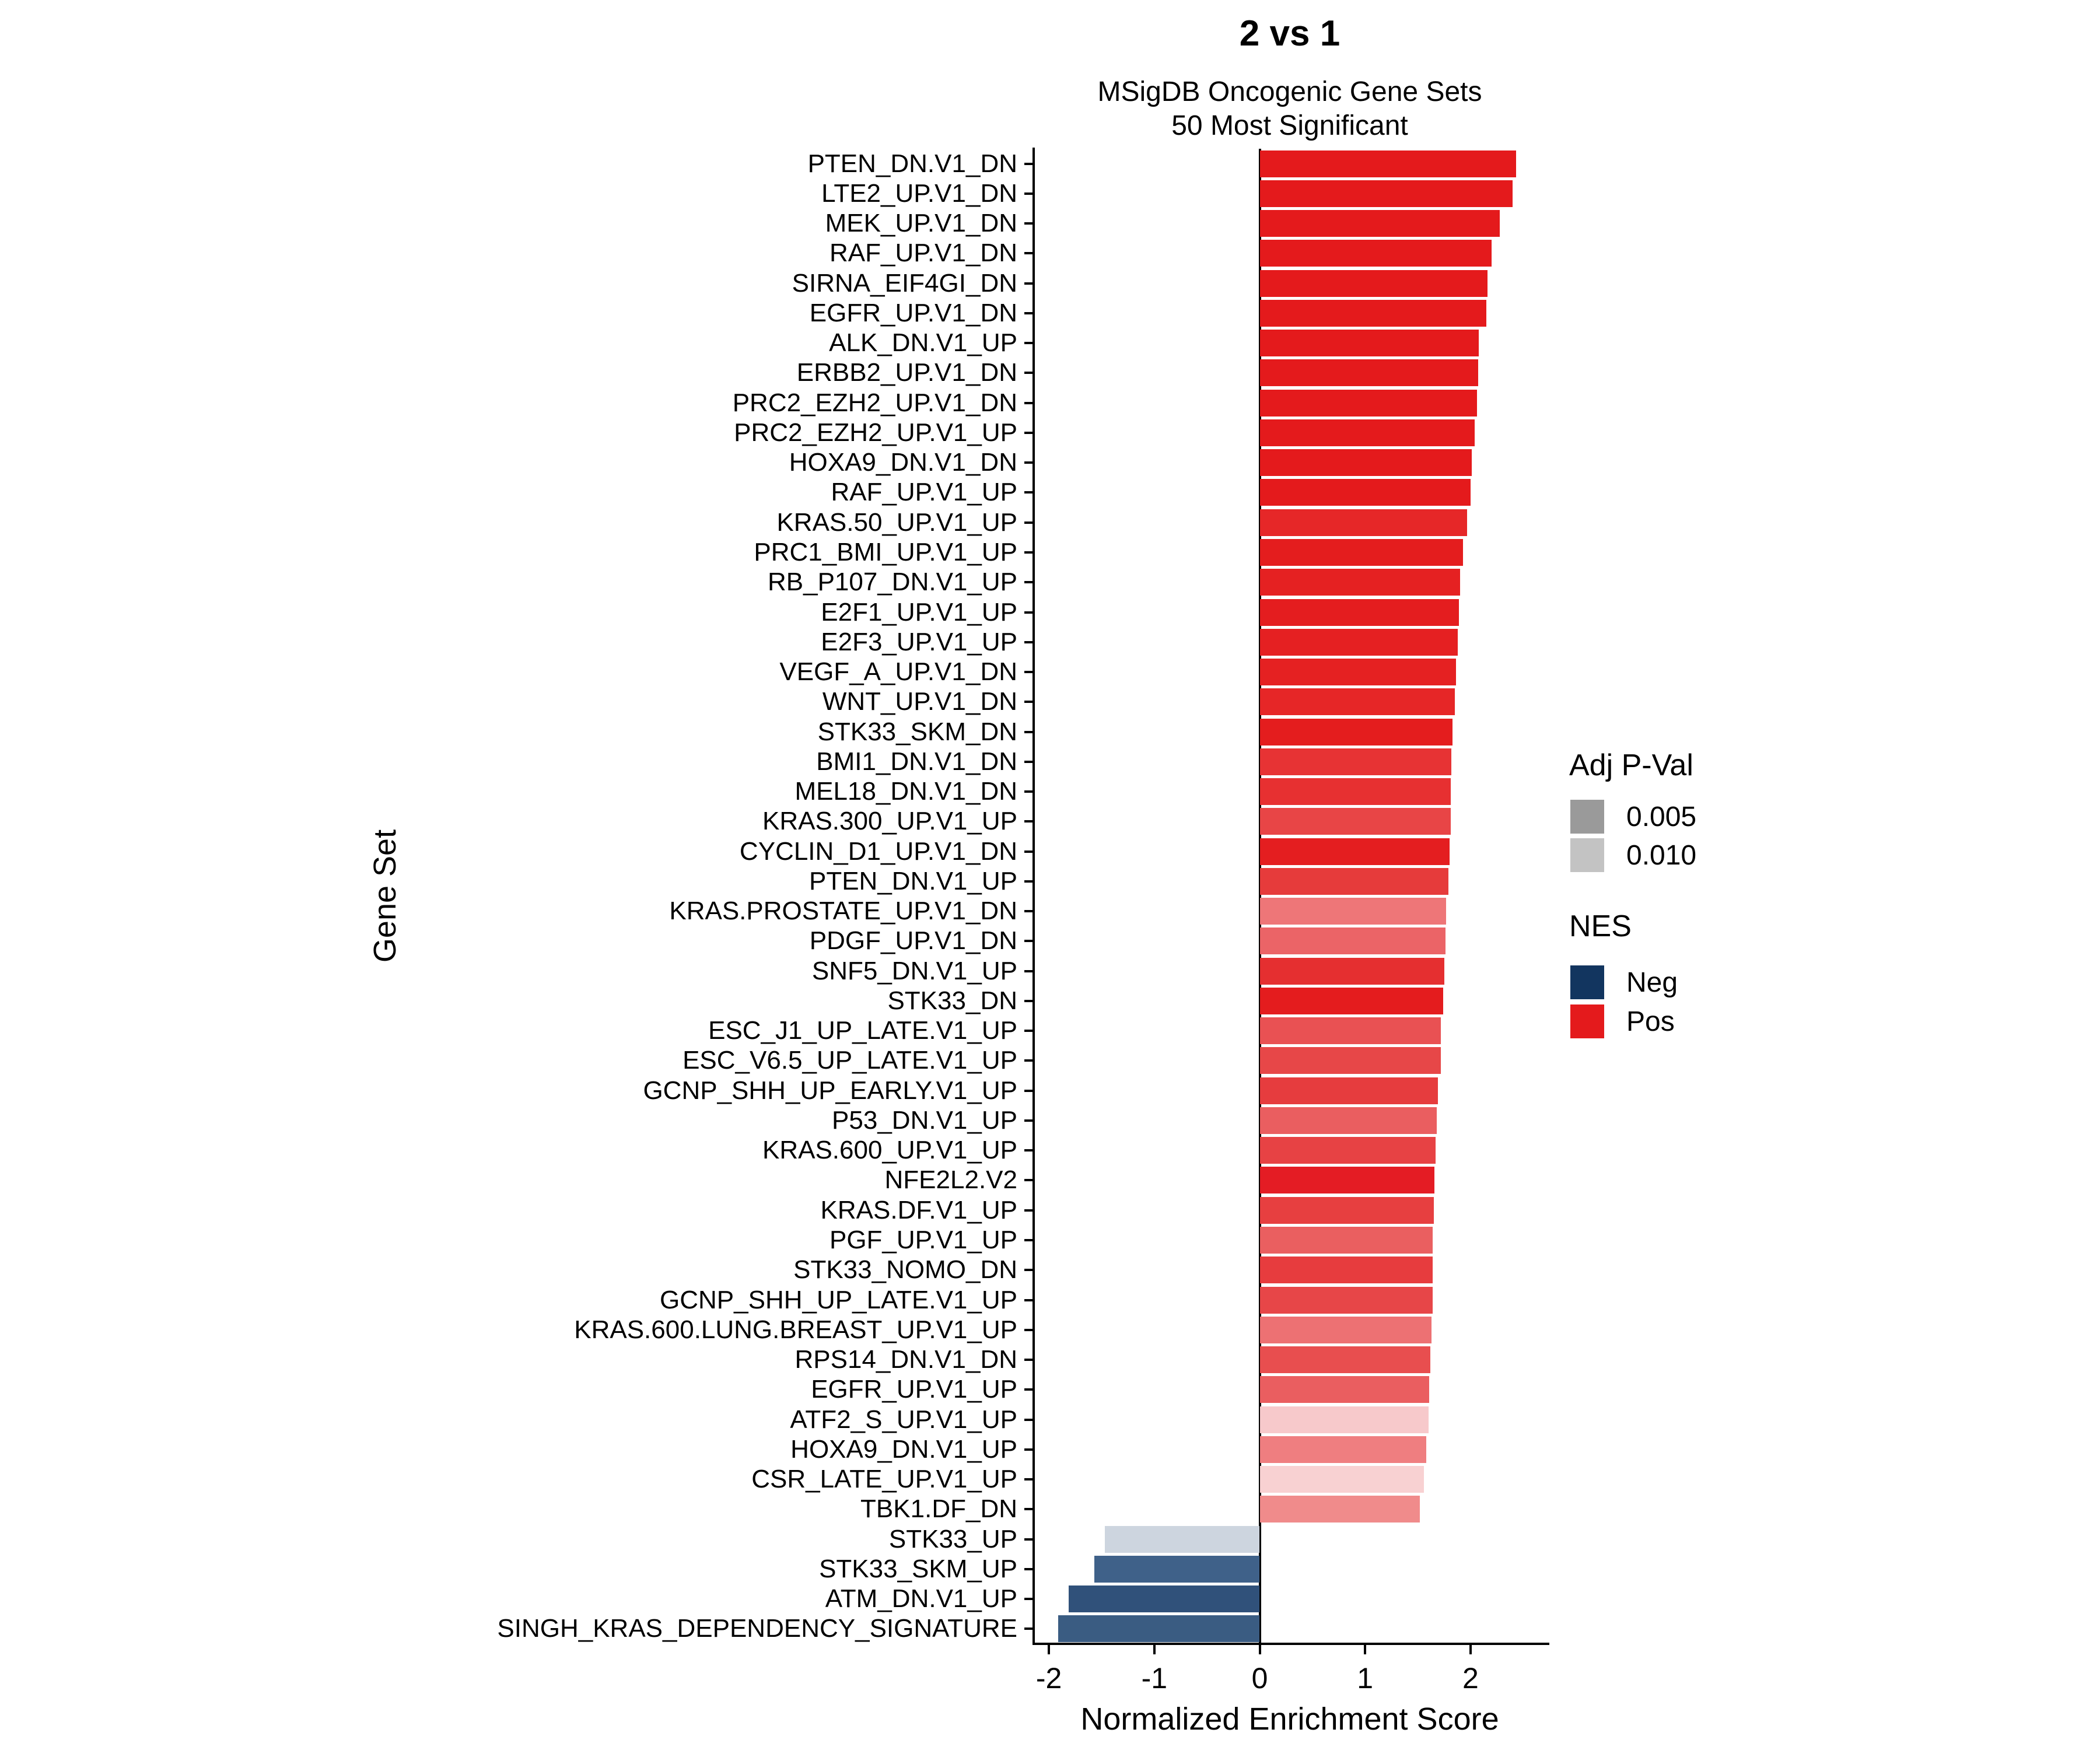 This screenshot has width=2100, height=1750. I want to click on x-axis-line, so click(1290, 1644).